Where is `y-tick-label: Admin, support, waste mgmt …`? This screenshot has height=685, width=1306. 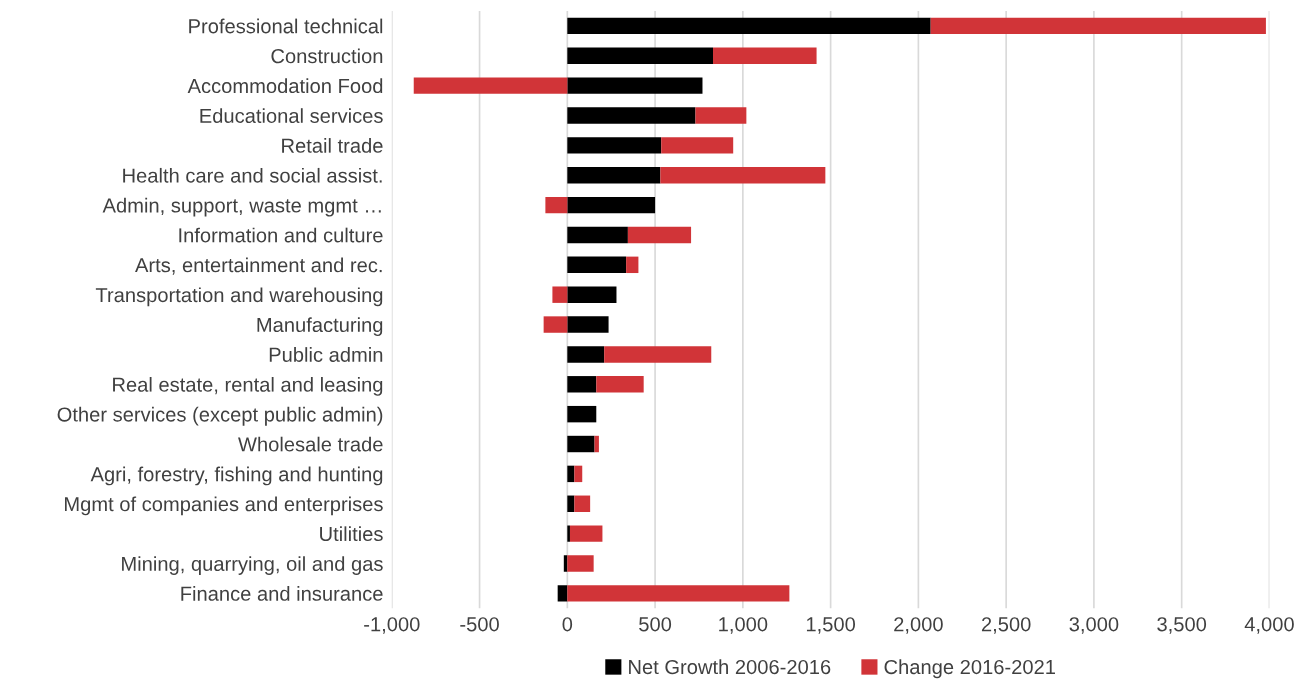 y-tick-label: Admin, support, waste mgmt … is located at coordinates (241, 207).